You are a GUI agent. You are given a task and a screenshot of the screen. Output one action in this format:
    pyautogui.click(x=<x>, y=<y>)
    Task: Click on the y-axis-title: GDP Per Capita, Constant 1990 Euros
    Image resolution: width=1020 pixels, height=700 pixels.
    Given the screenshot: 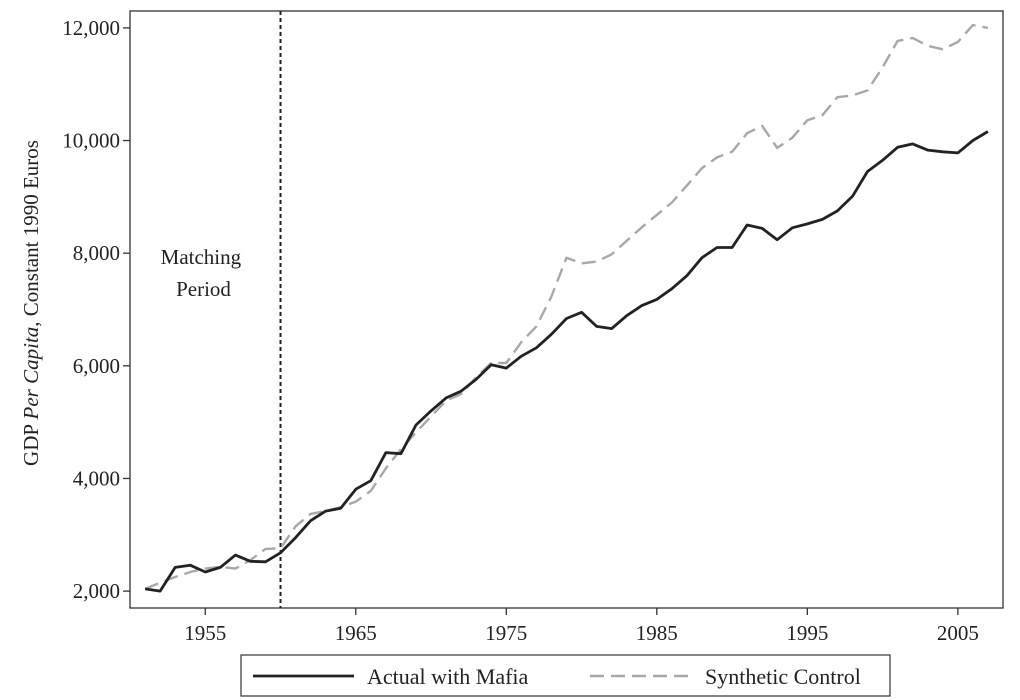 What is the action you would take?
    pyautogui.click(x=31, y=303)
    